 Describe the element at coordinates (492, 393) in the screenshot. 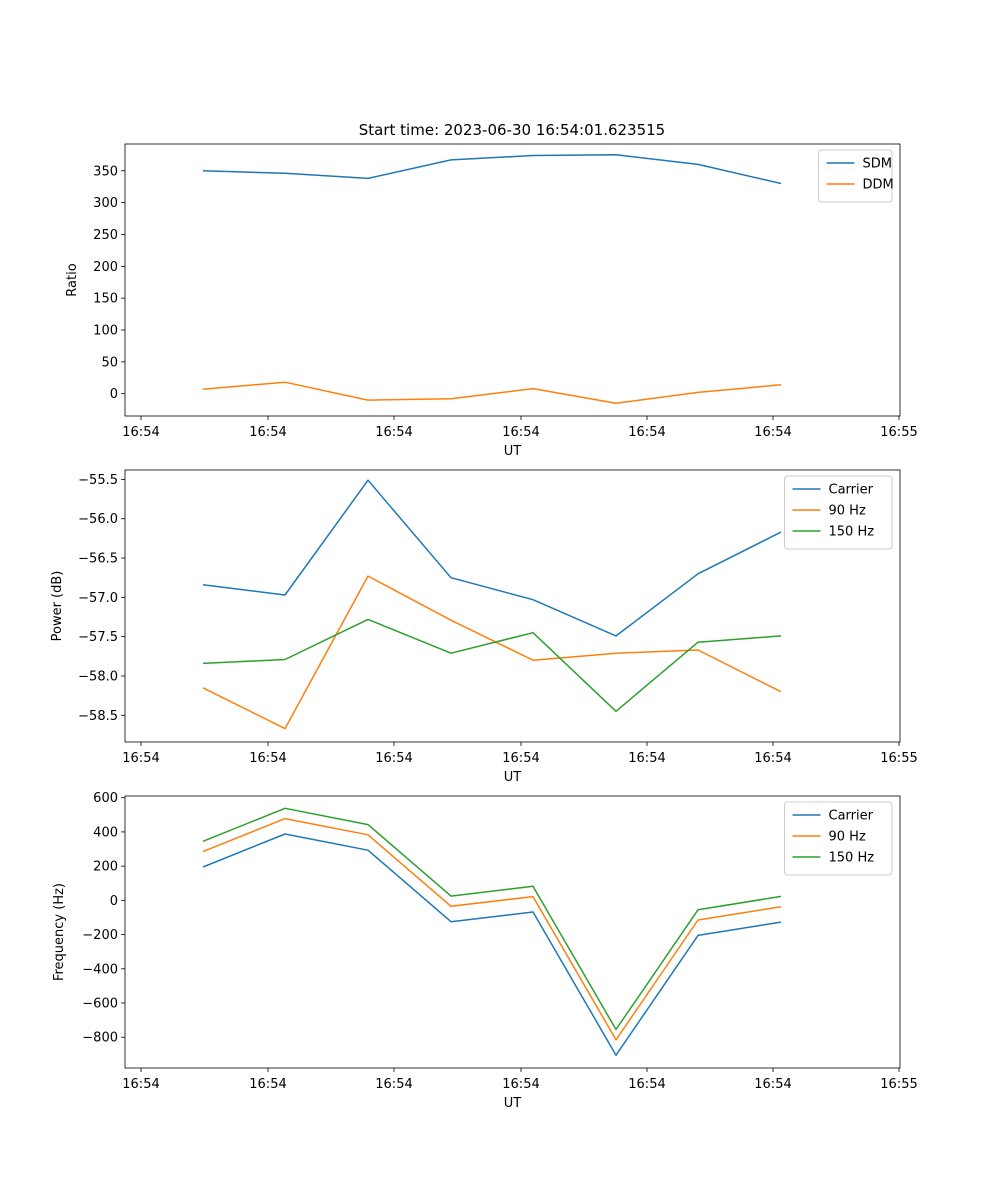

I see `series-line-ddm` at that location.